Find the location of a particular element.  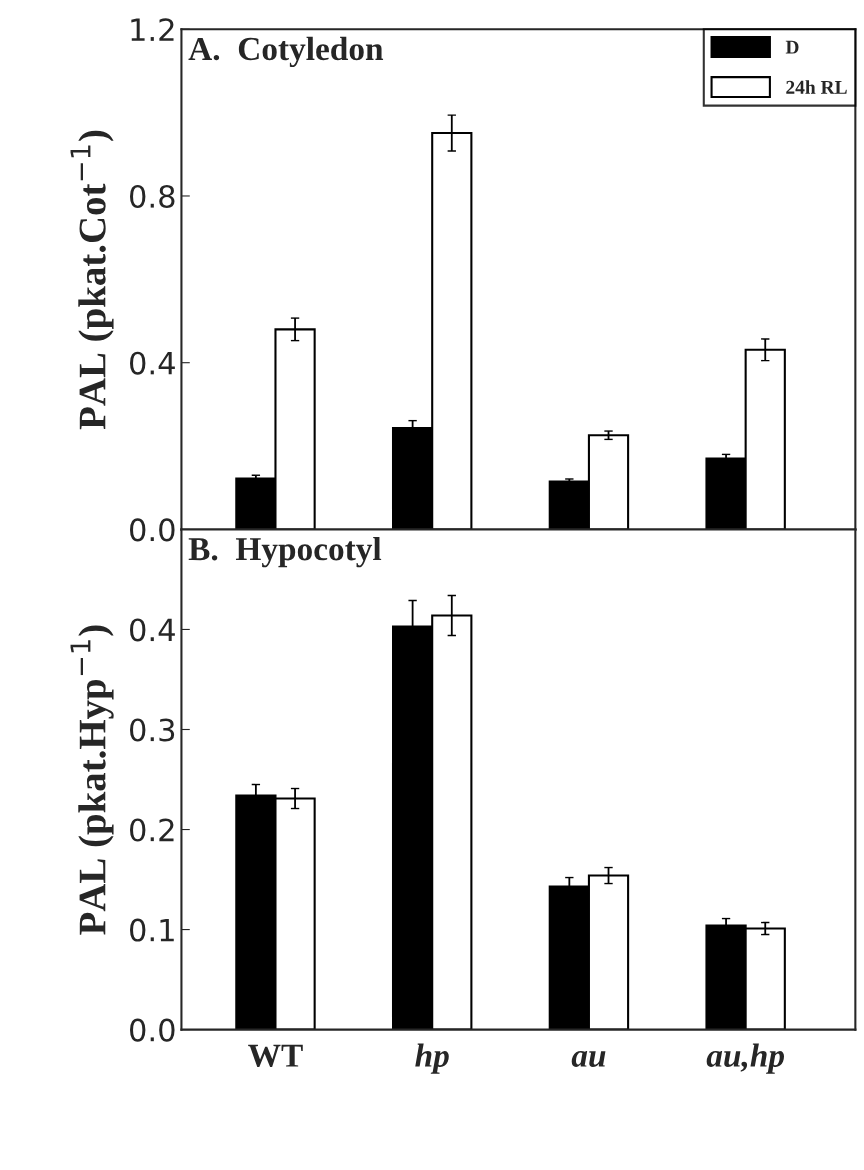

y-tick-label: 0.3 is located at coordinates (152, 730).